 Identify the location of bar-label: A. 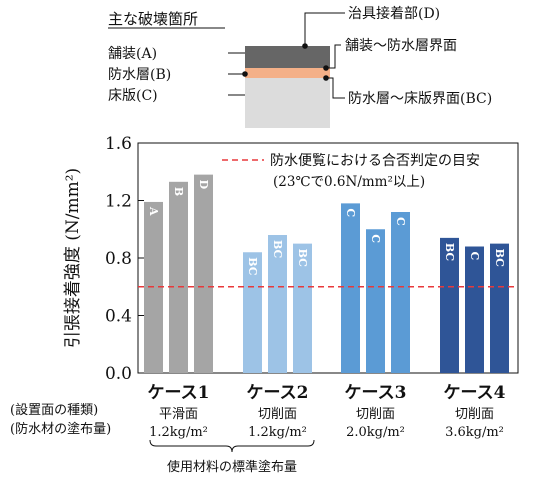
(153, 211).